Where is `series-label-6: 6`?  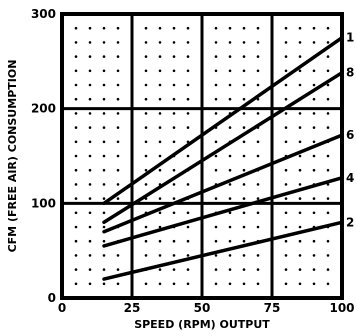
series-label-6: 6 is located at coordinates (350, 135).